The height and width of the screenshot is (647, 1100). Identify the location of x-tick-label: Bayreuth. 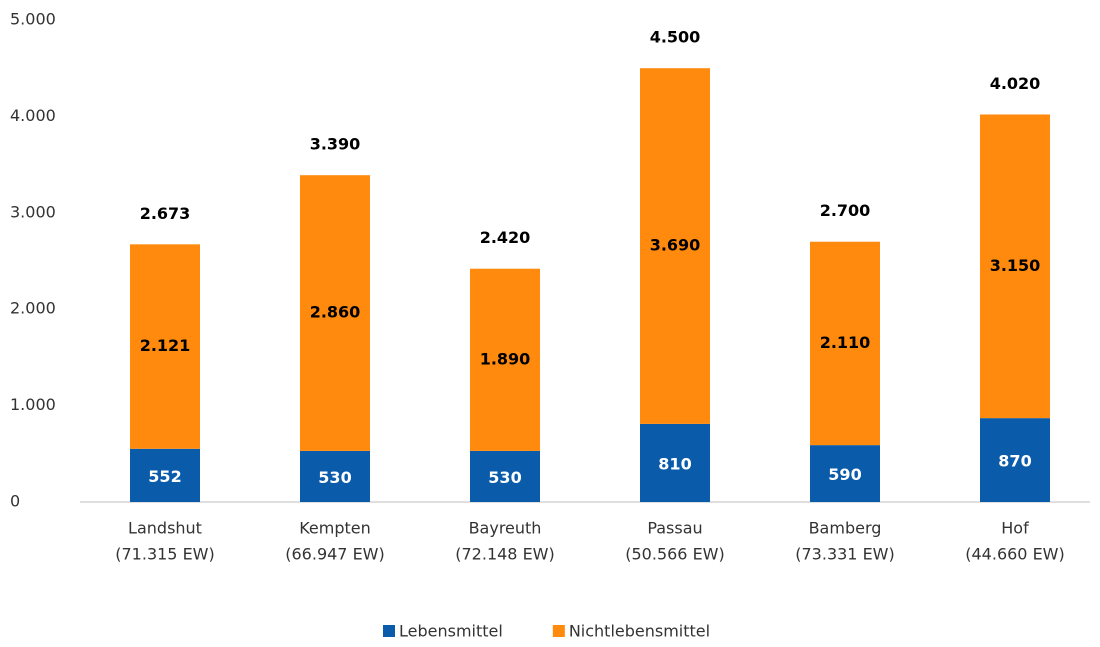
(505, 528).